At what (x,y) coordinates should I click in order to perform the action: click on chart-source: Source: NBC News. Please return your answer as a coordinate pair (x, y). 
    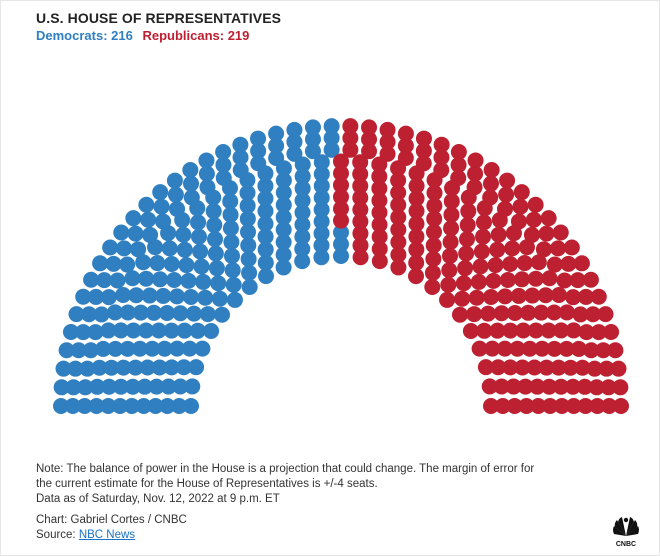
    Looking at the image, I should click on (111, 535).